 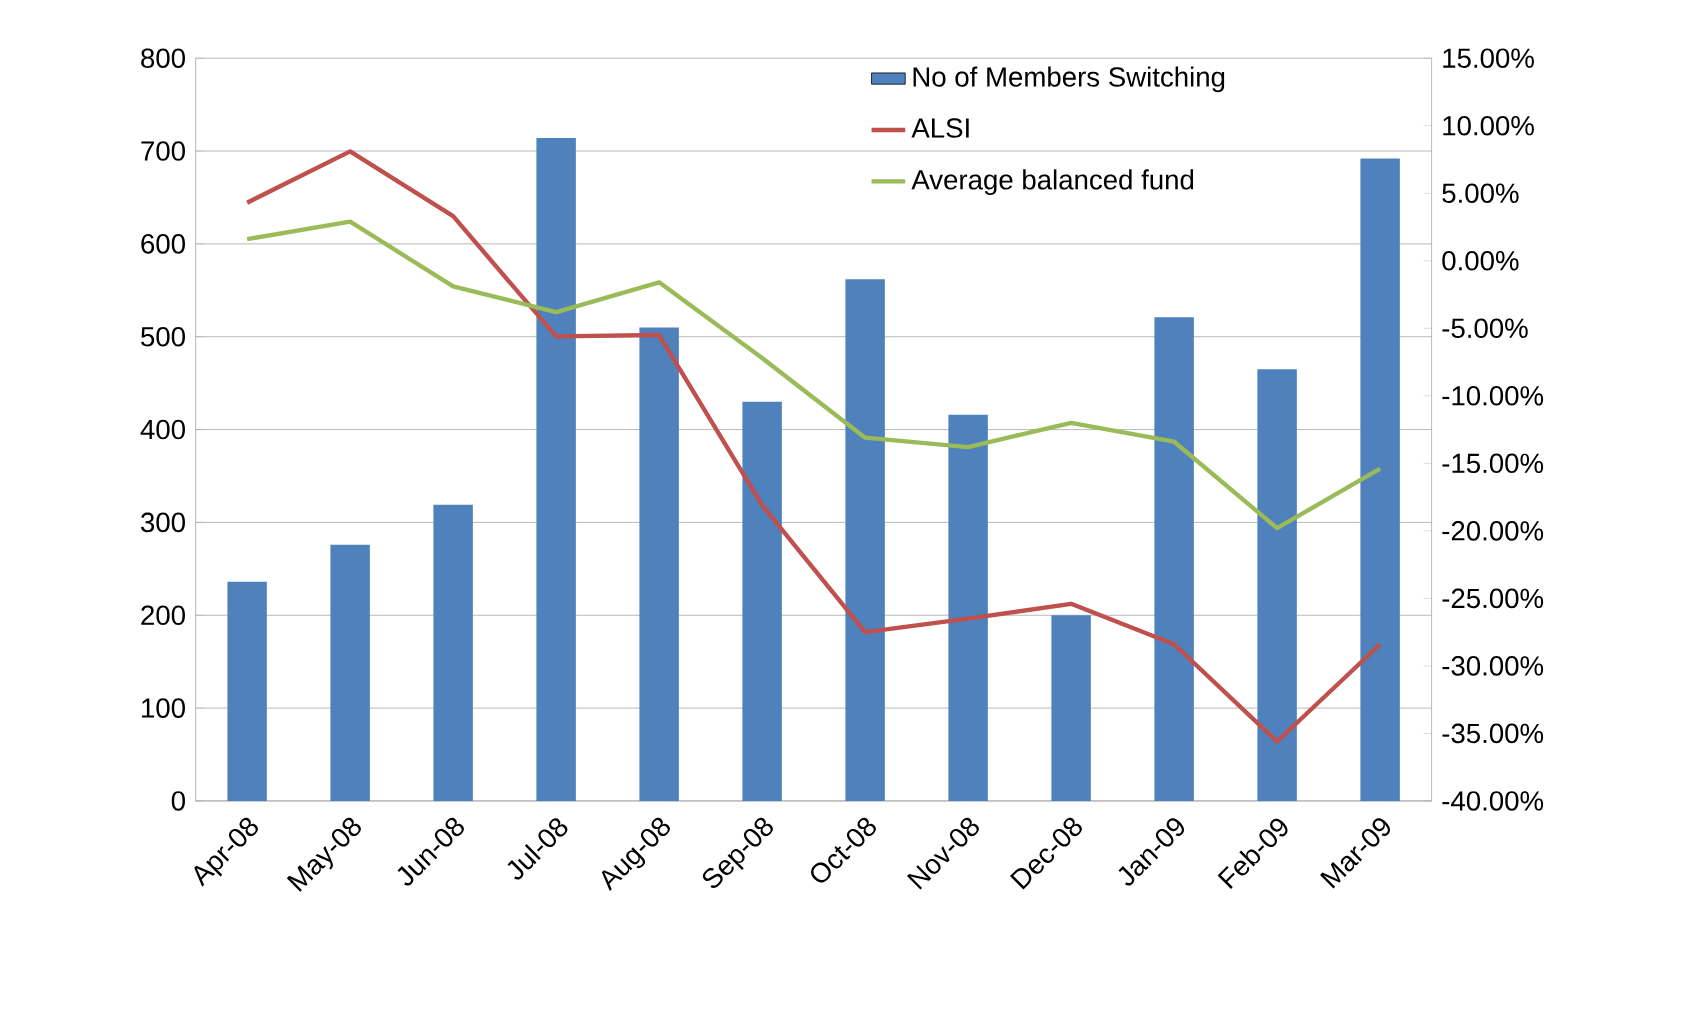 I want to click on y-tick-label: 800, so click(x=163, y=58).